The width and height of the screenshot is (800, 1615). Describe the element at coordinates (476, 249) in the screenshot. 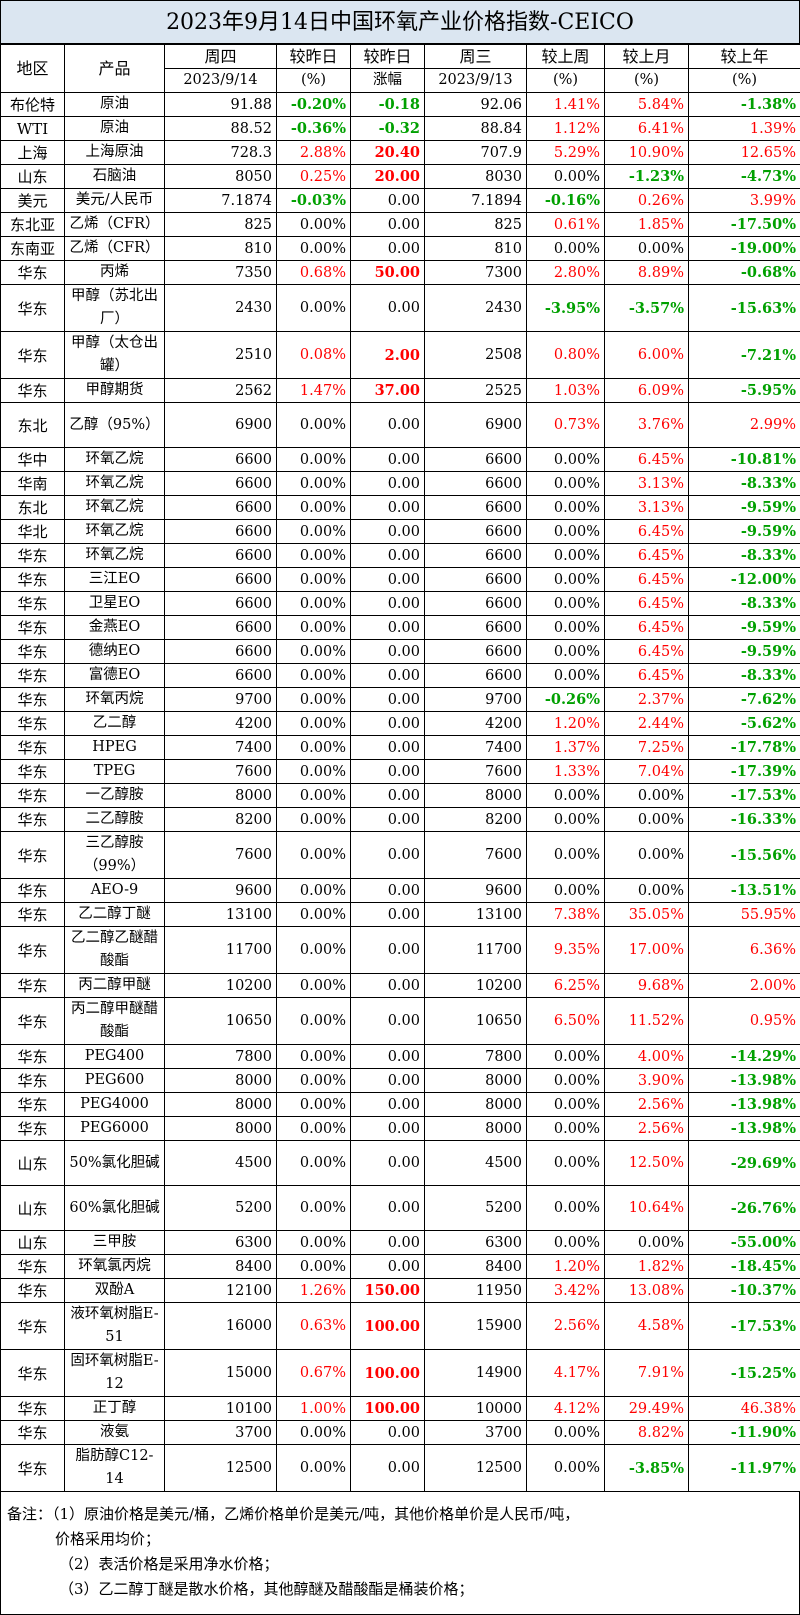

I see `wednesday-price-cell: 810` at that location.